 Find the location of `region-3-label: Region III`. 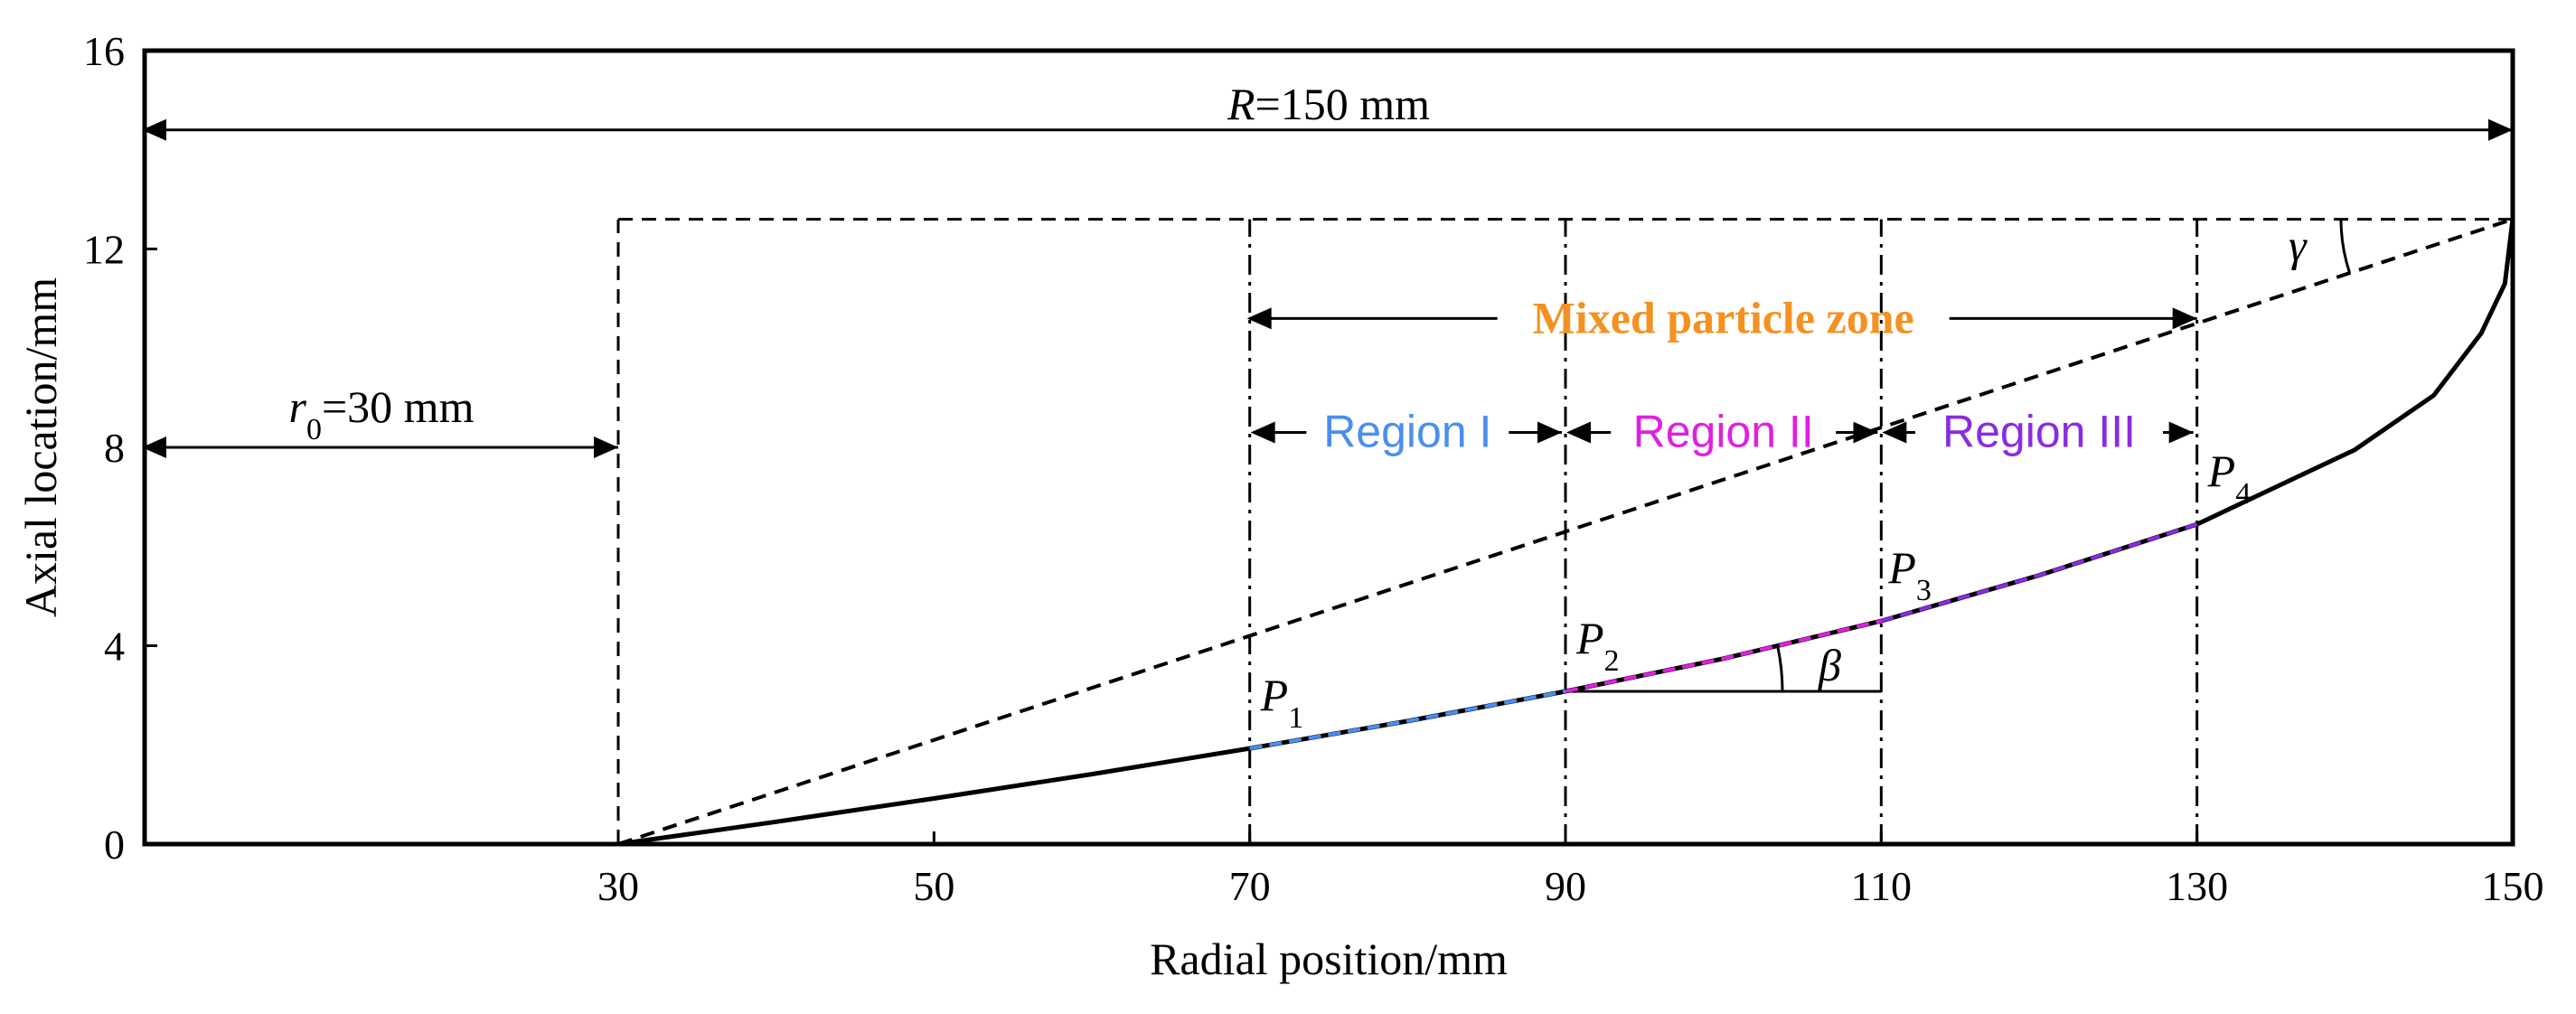

region-3-label: Region III is located at coordinates (2039, 432).